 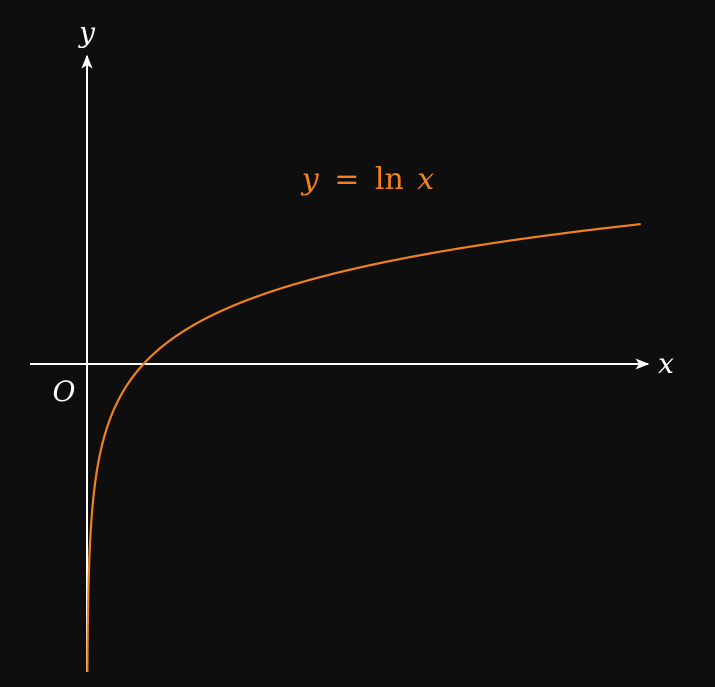 What do you see at coordinates (666, 363) in the screenshot?
I see `x-axis-label: x` at bounding box center [666, 363].